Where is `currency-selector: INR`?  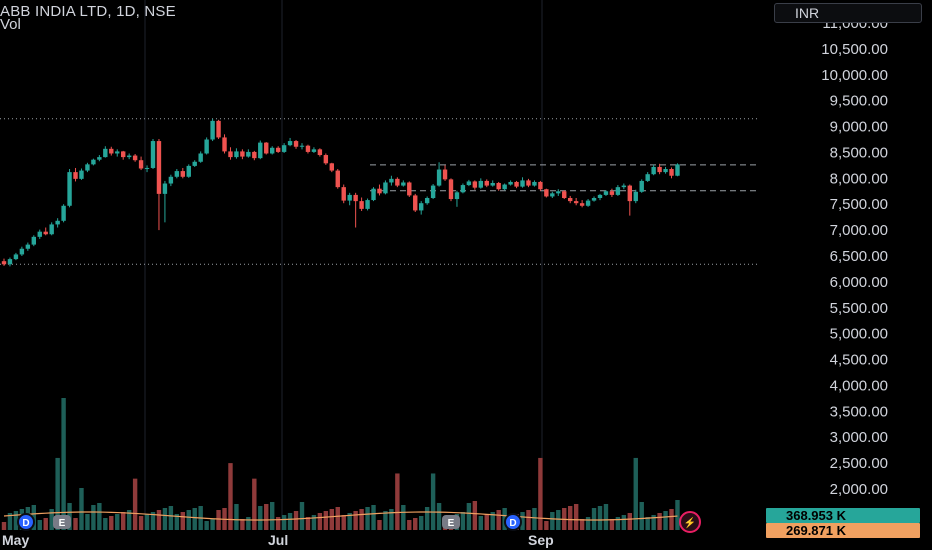 currency-selector: INR is located at coordinates (848, 13).